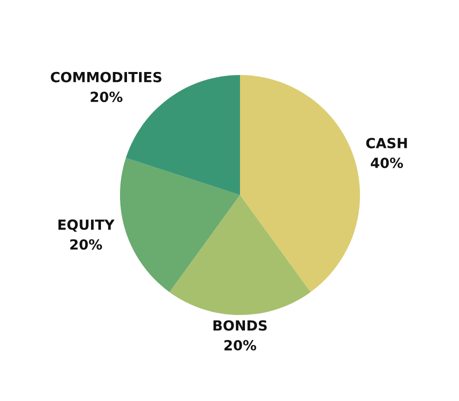 The width and height of the screenshot is (459, 401). What do you see at coordinates (106, 77) in the screenshot?
I see `slice-label: COMMODITIES` at bounding box center [106, 77].